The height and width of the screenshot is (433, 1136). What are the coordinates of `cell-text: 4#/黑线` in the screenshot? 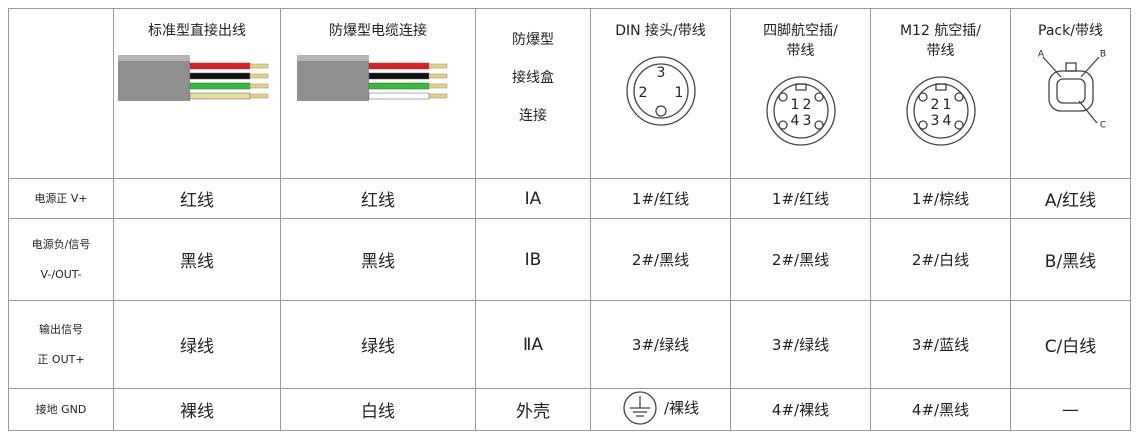 It's located at (940, 410).